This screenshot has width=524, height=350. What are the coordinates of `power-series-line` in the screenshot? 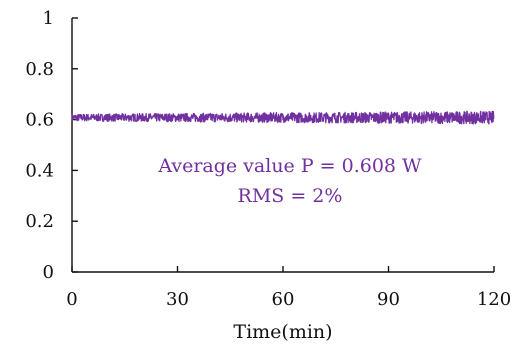 It's located at (283, 117).